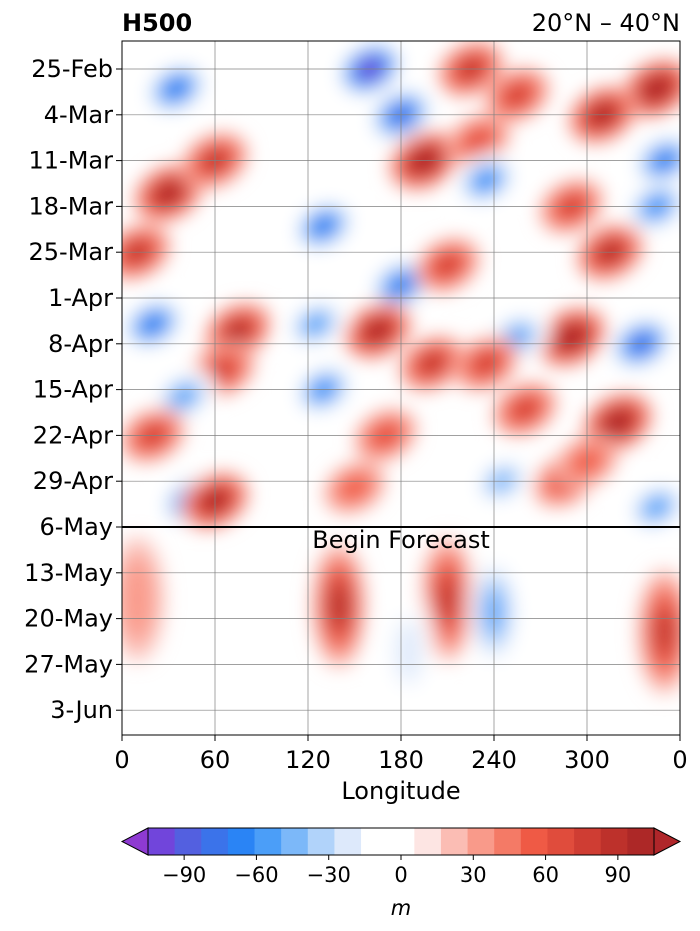 Image resolution: width=700 pixels, height=931 pixels. I want to click on chart-title-left: H500, so click(157, 23).